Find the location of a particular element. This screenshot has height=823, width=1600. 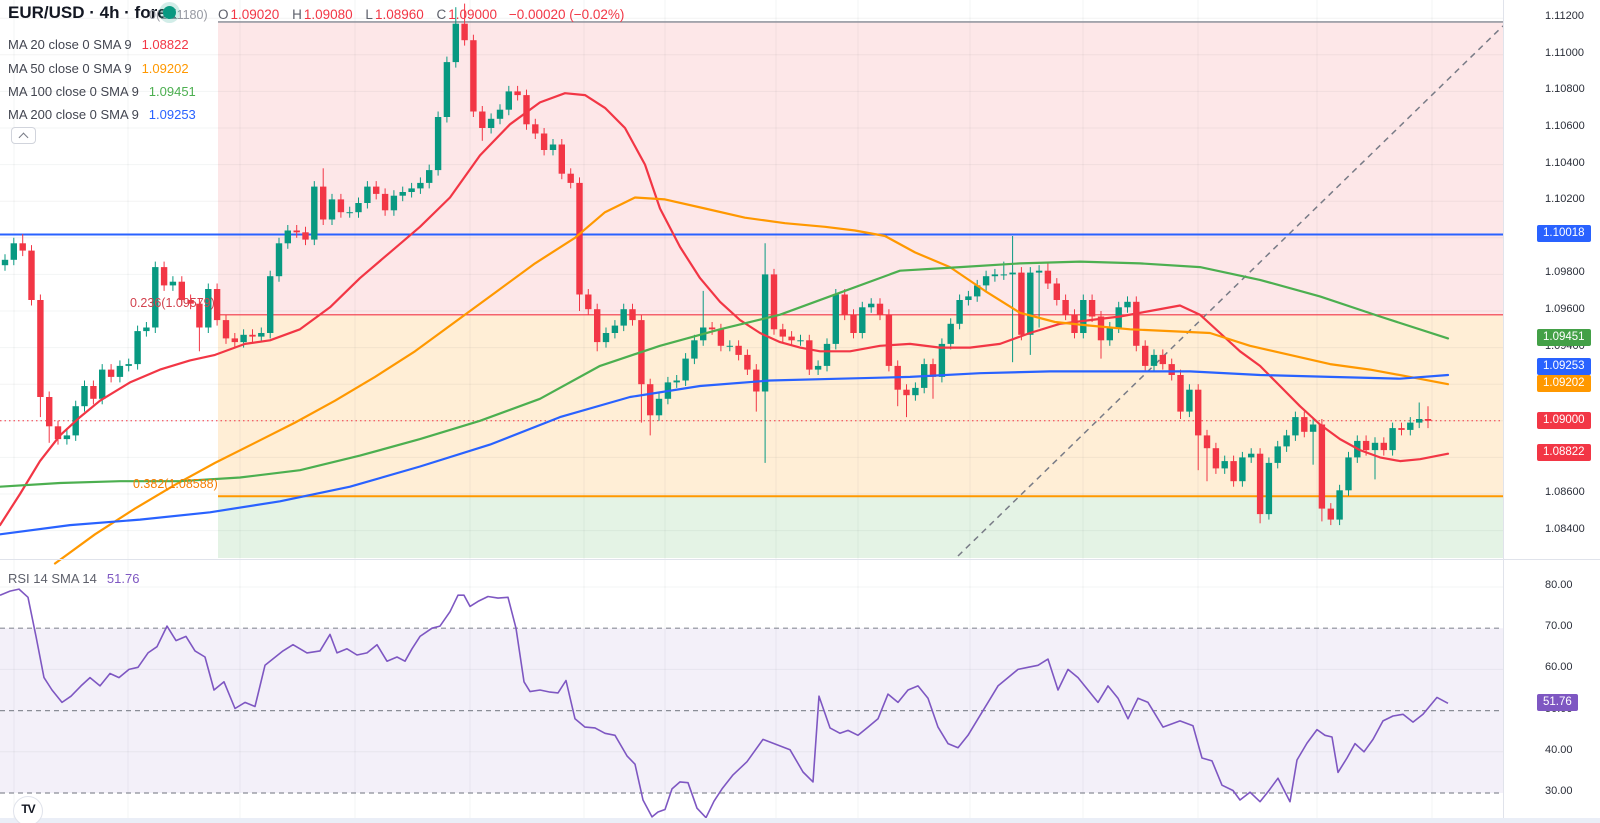

high-value: 1.09080 is located at coordinates (328, 14).